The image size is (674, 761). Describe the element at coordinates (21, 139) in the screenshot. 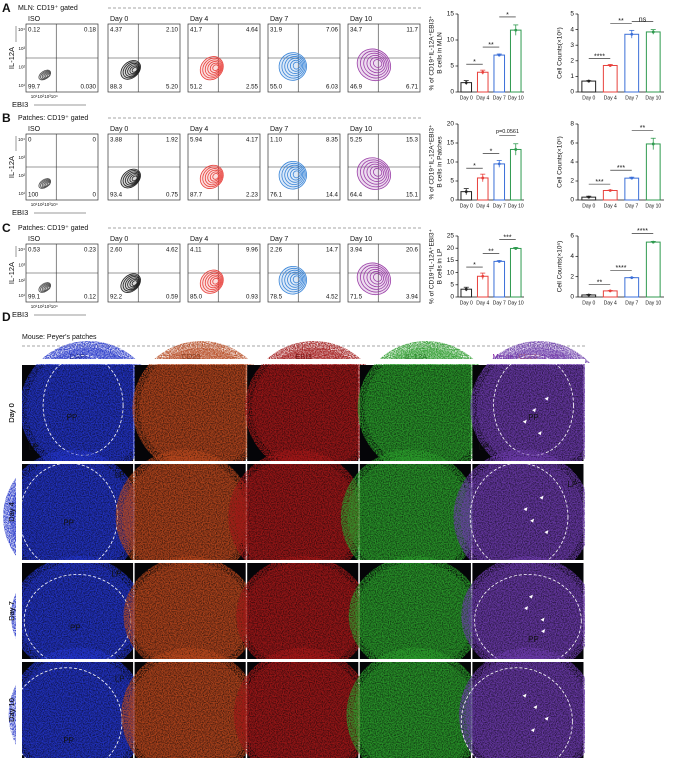

I see `y-tick-label: 10⁴` at that location.